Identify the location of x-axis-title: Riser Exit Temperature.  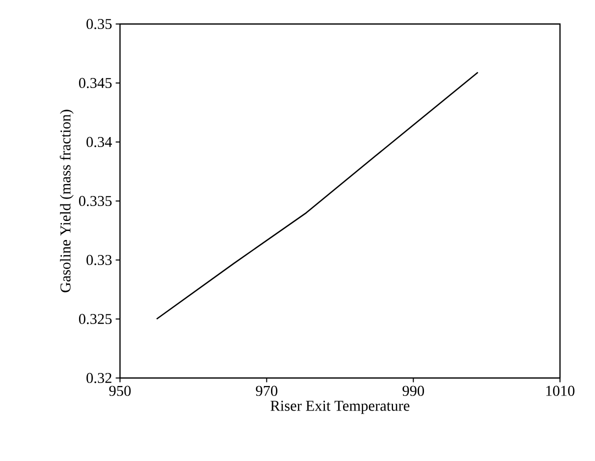
(340, 407).